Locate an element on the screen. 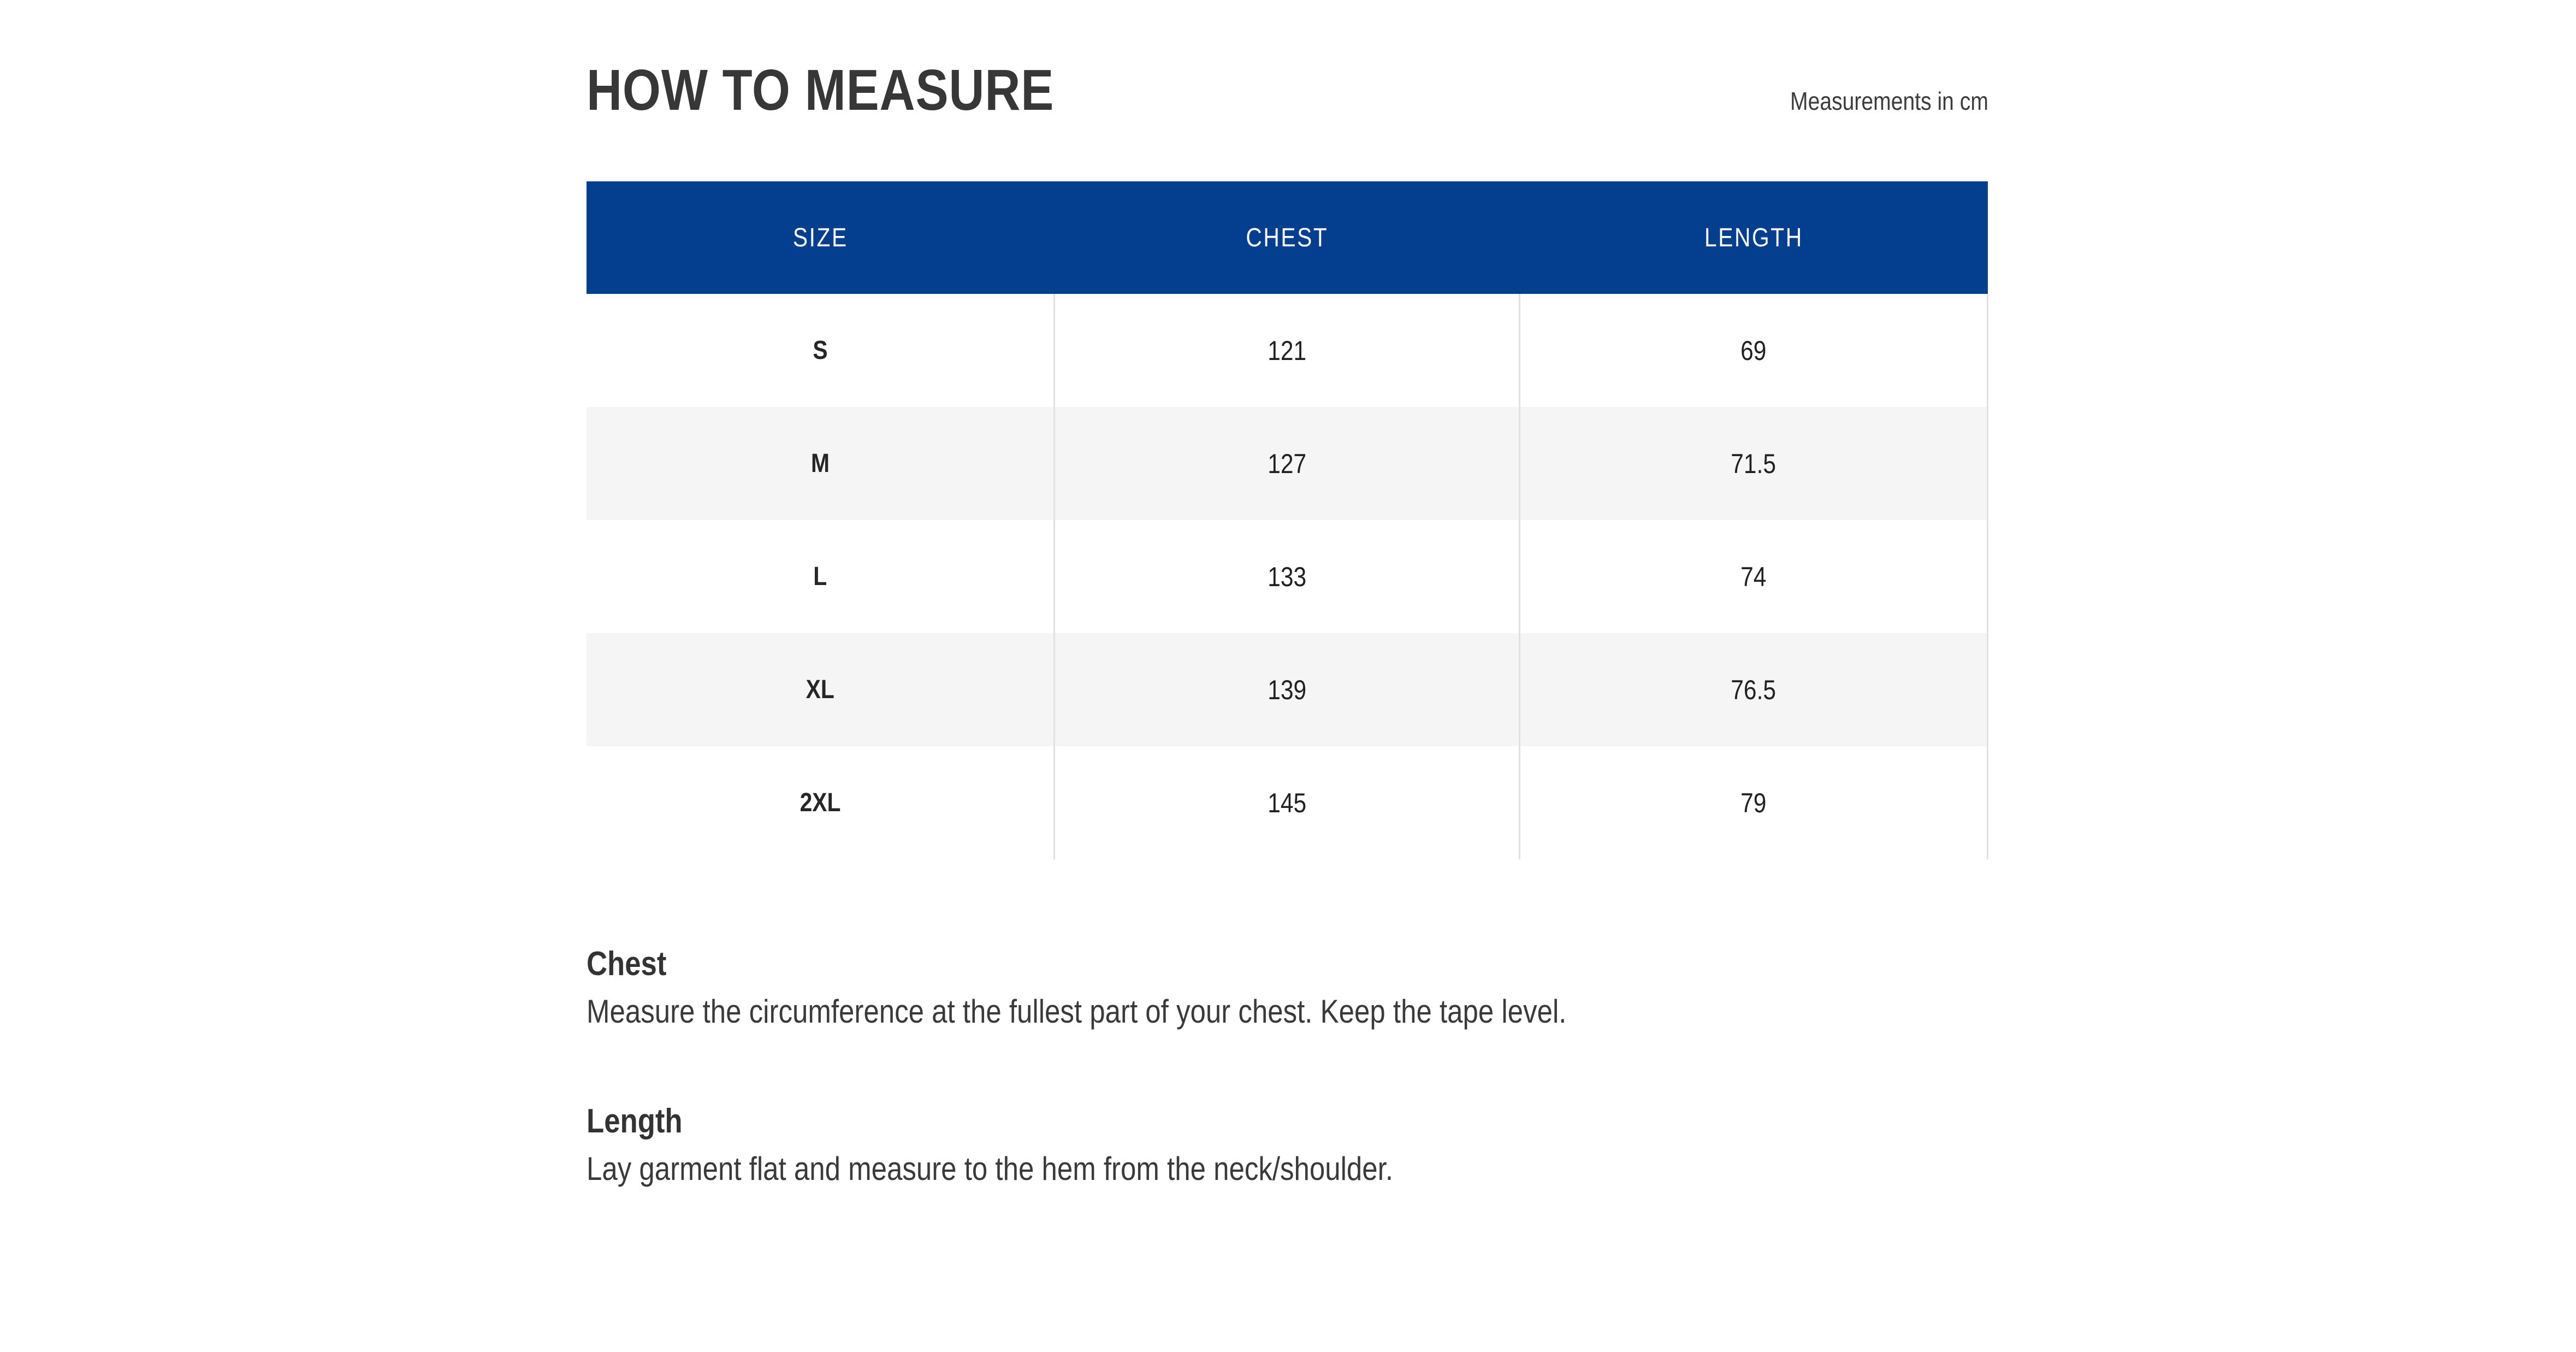 The height and width of the screenshot is (1352, 2576). column-header-chest: CHEST is located at coordinates (1287, 237).